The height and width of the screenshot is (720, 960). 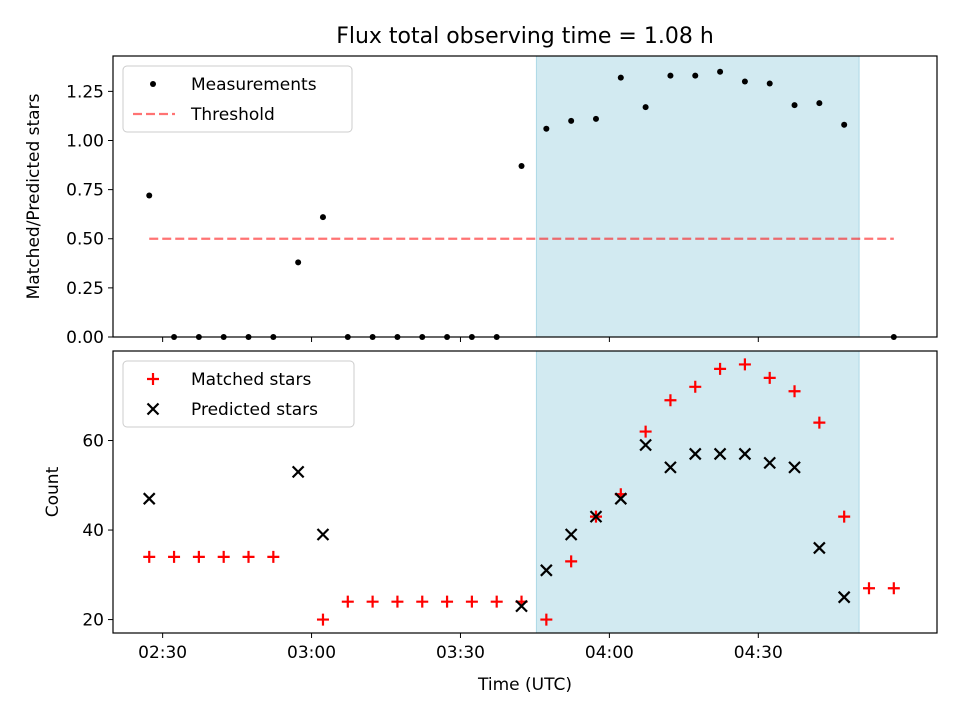 I want to click on y-tick-label: 1.25, so click(x=85, y=92).